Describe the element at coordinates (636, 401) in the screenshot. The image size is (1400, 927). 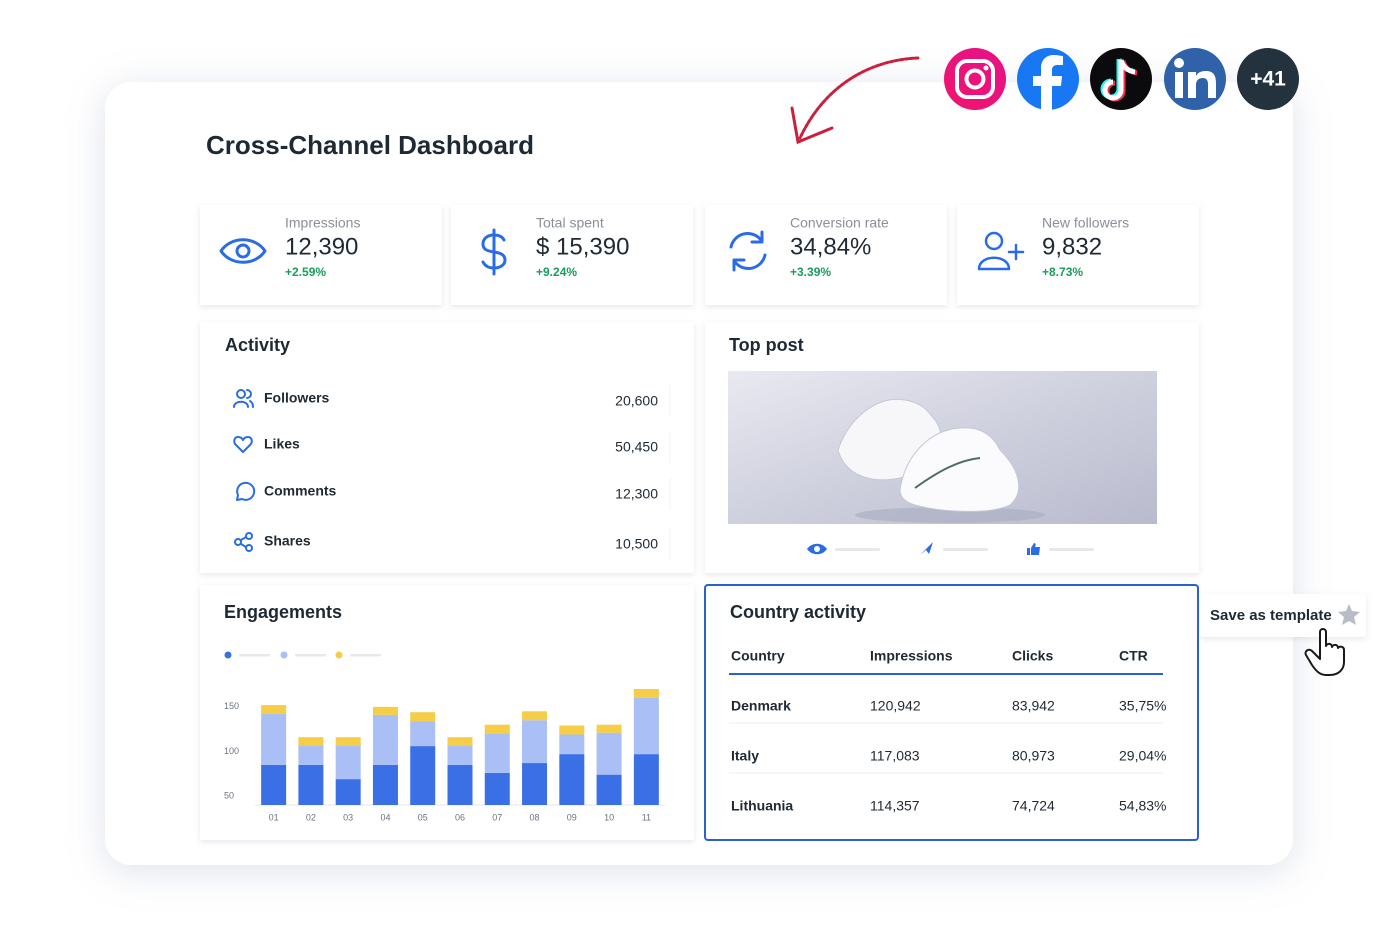
I see `activity-value: 20,600` at that location.